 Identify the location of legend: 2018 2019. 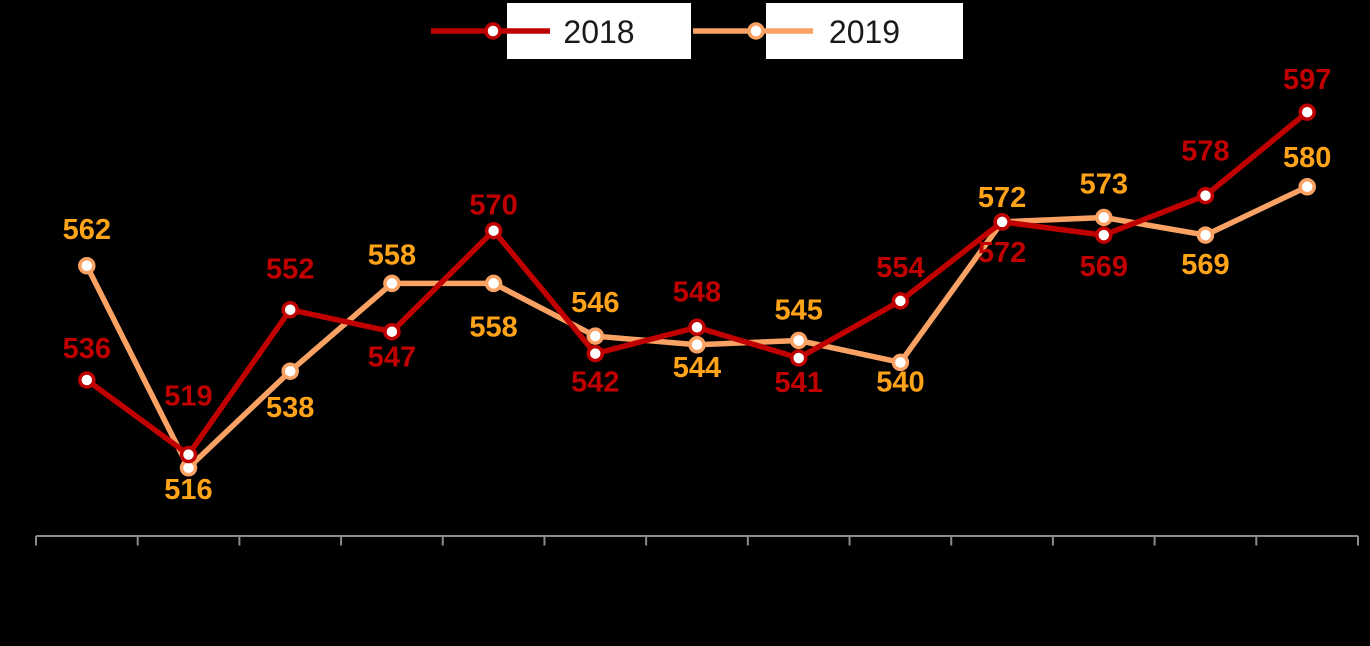
(697, 31).